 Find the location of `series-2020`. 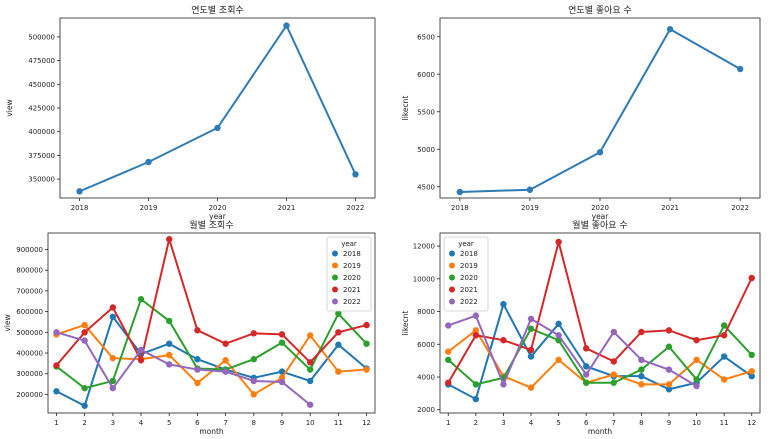

series-2020 is located at coordinates (600, 355).